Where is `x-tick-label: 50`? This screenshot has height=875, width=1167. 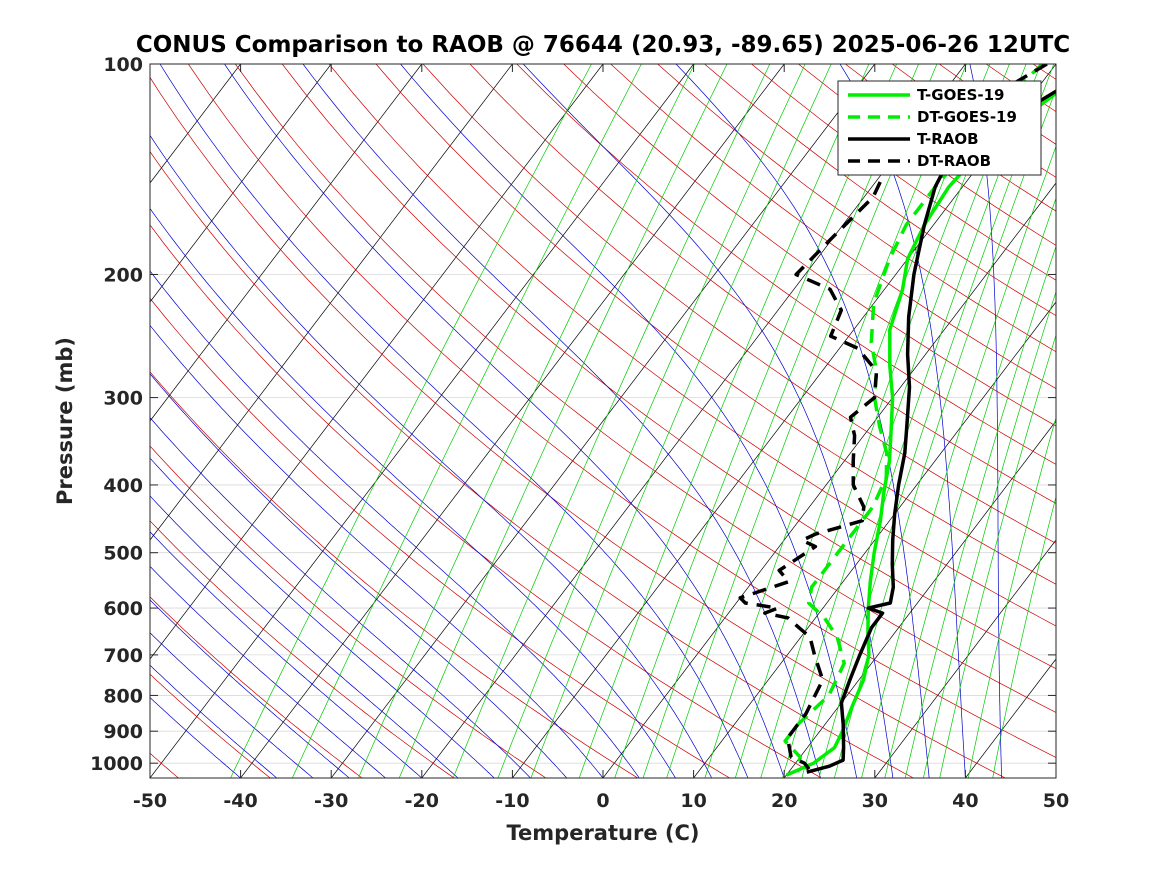 x-tick-label: 50 is located at coordinates (1056, 801).